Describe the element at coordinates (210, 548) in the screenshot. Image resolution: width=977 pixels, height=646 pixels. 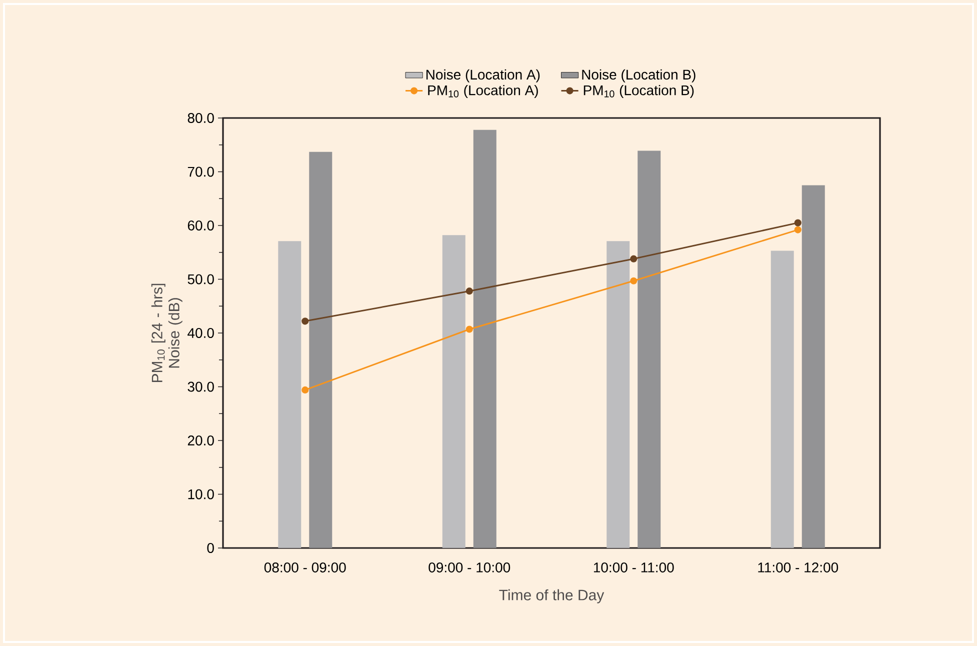
I see `y-tick-label: 0` at that location.